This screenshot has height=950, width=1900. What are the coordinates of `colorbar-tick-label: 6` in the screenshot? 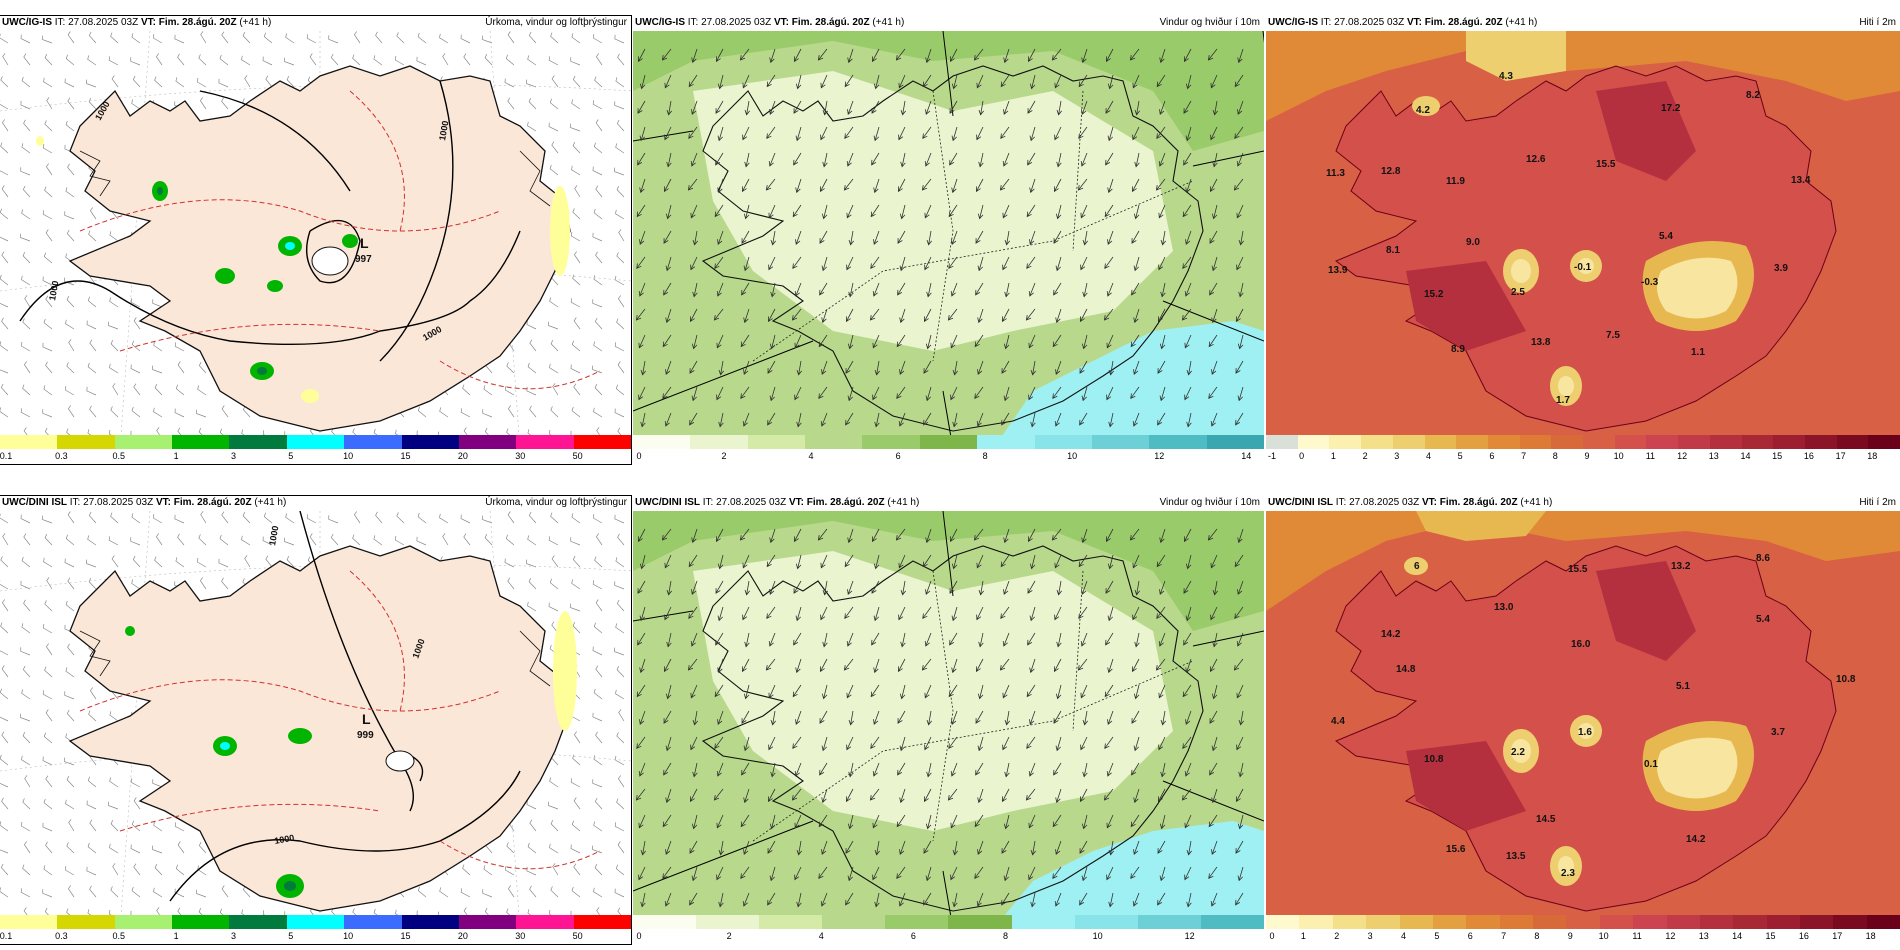 It's located at (913, 936).